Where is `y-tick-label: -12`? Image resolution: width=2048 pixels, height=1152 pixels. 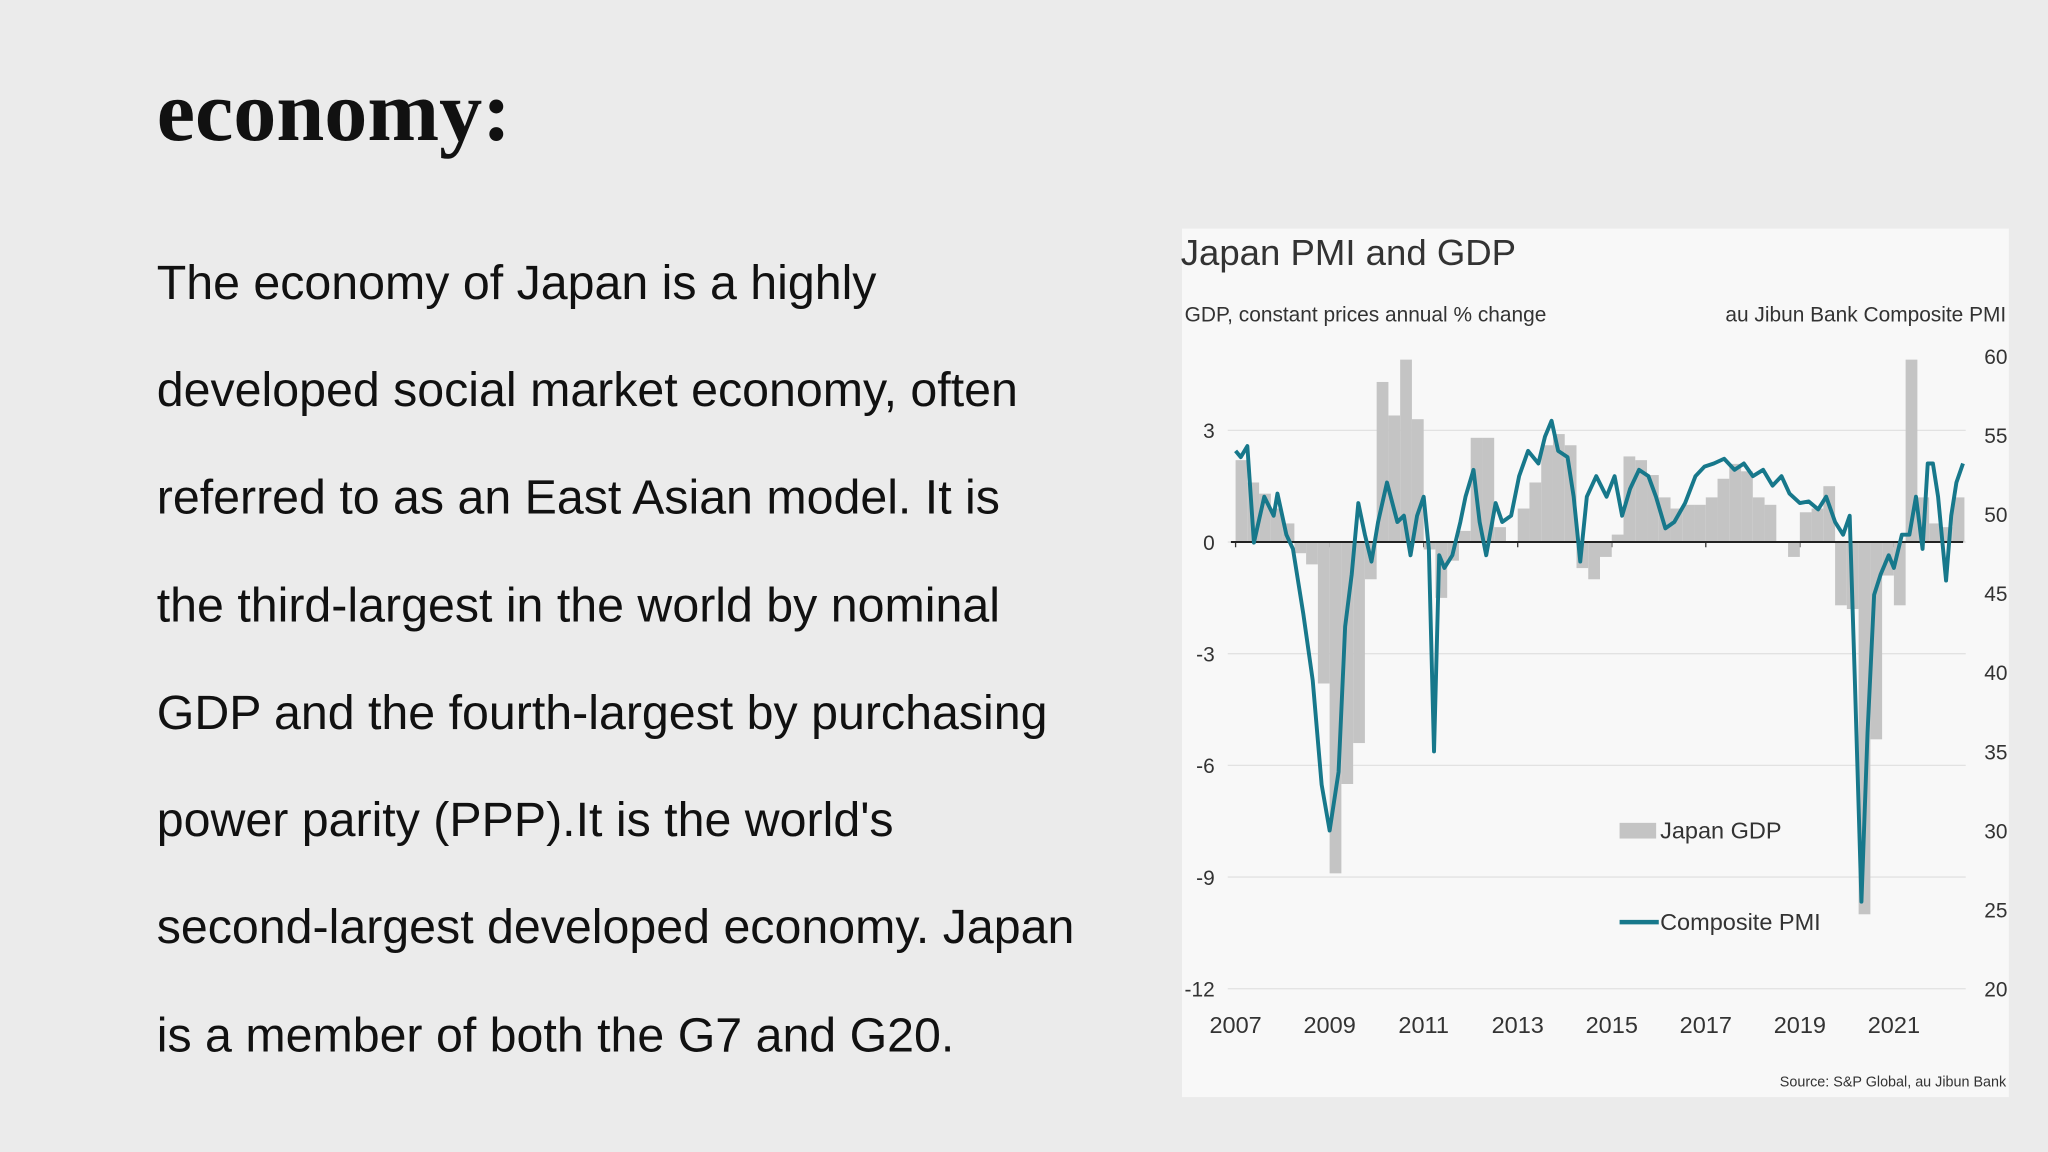 y-tick-label: -12 is located at coordinates (1200, 990).